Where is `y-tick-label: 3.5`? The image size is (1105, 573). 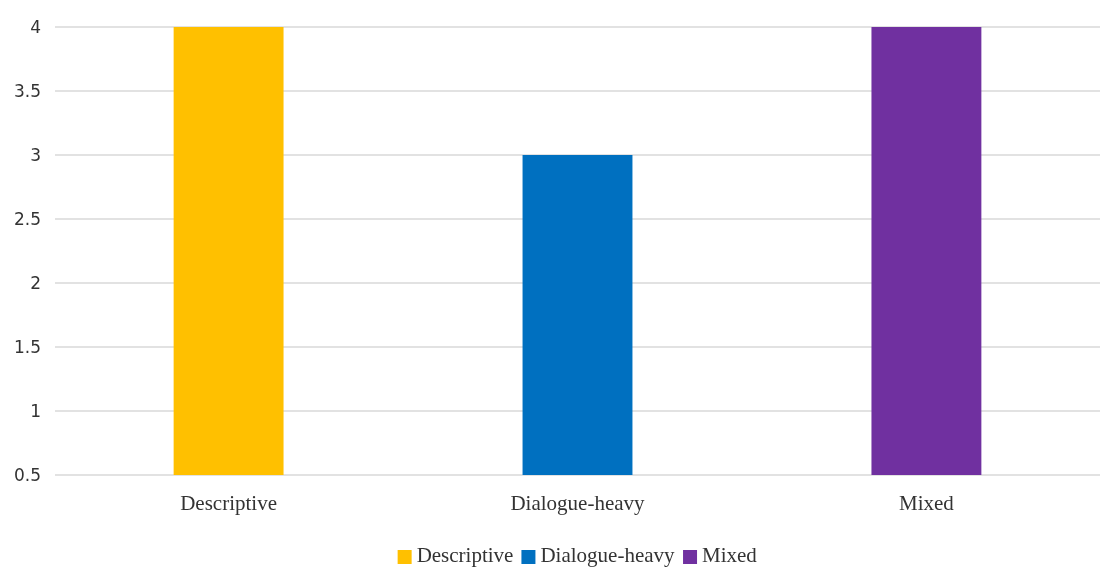 y-tick-label: 3.5 is located at coordinates (27, 90).